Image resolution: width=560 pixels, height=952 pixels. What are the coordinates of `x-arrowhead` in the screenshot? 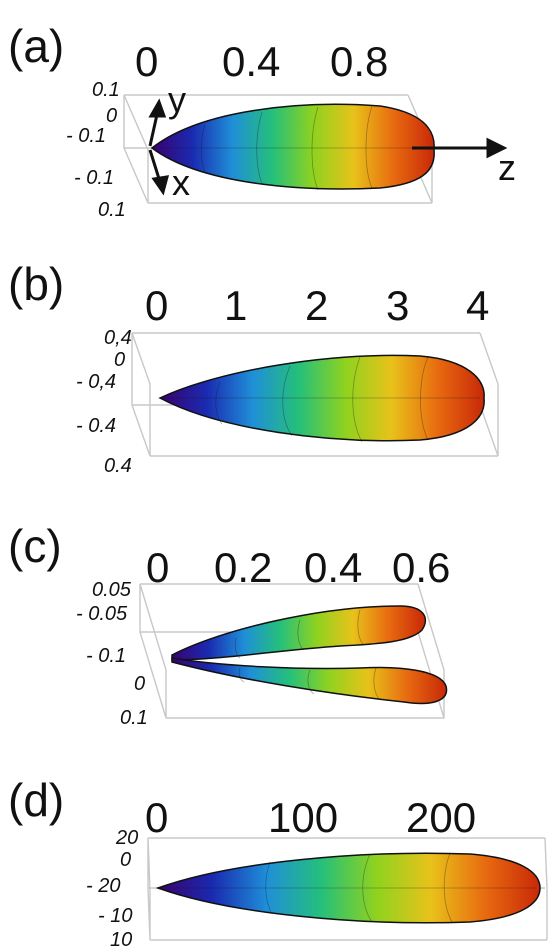 It's located at (160, 185).